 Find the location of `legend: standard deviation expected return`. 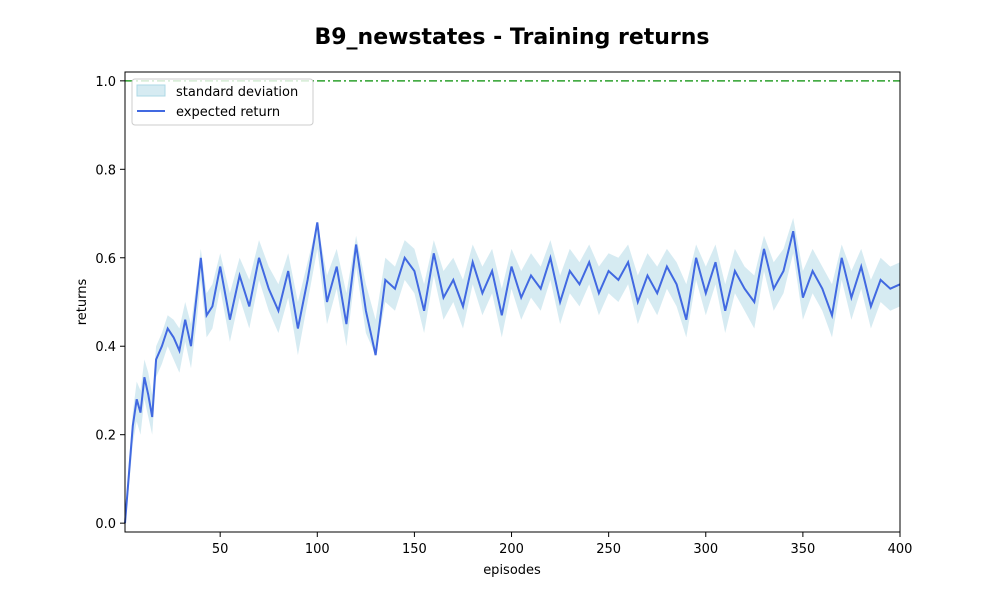

legend: standard deviation expected return is located at coordinates (222, 102).